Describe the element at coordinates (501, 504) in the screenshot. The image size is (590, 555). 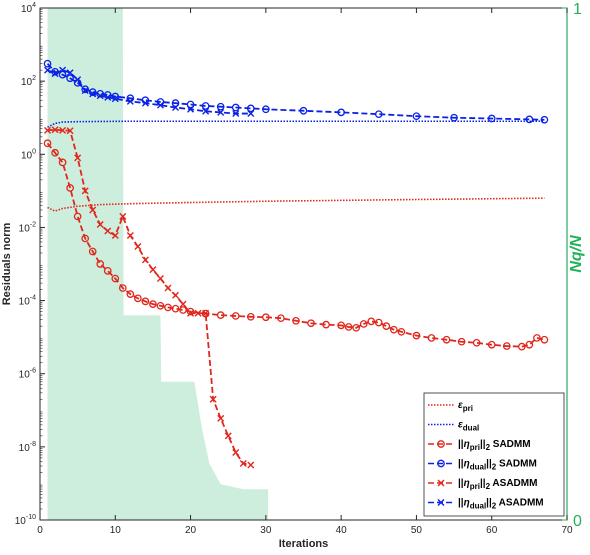
I see `legend-label: ||ηdual||2 ASADMM` at that location.